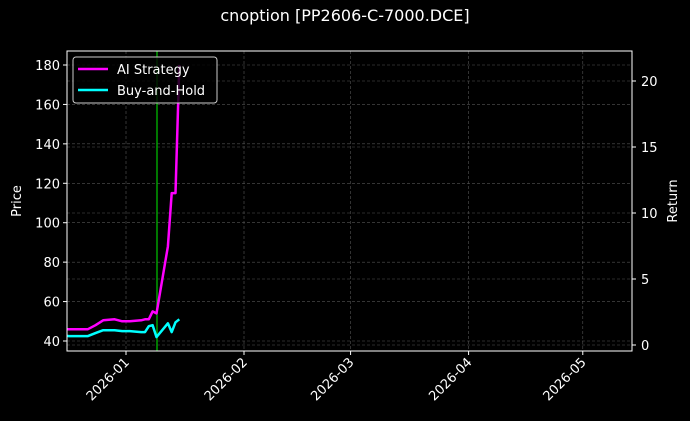 This screenshot has height=421, width=690. What do you see at coordinates (649, 214) in the screenshot?
I see `y-tick-label-right: 10` at bounding box center [649, 214].